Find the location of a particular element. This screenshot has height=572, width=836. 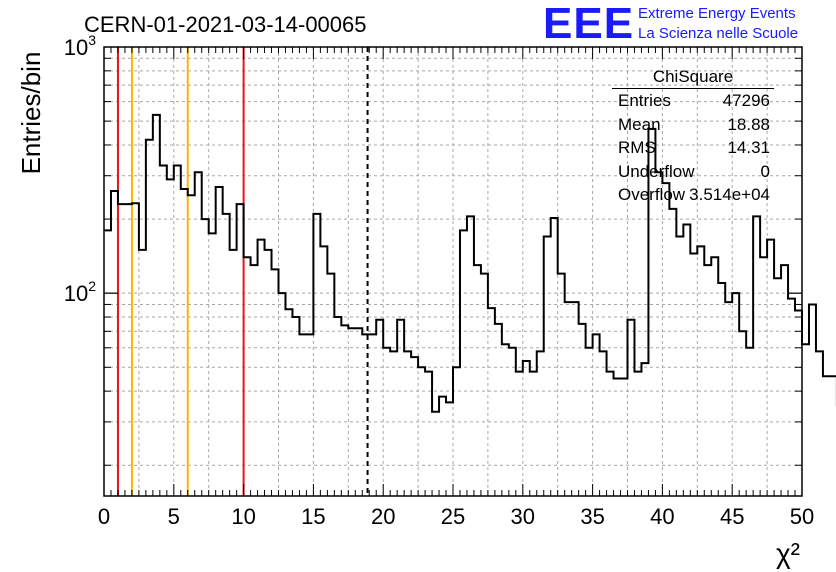

logo-line-1: Extreme Energy Events is located at coordinates (717, 13).